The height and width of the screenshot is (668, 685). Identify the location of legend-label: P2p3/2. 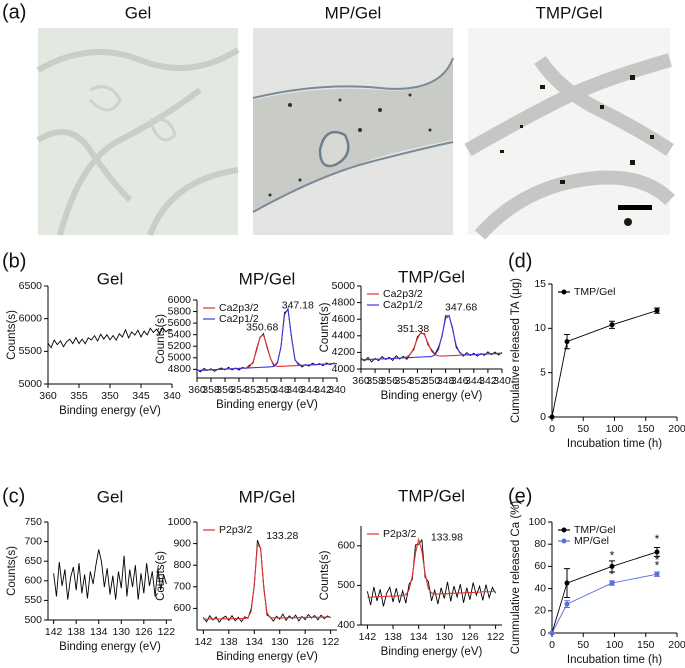
(399, 534).